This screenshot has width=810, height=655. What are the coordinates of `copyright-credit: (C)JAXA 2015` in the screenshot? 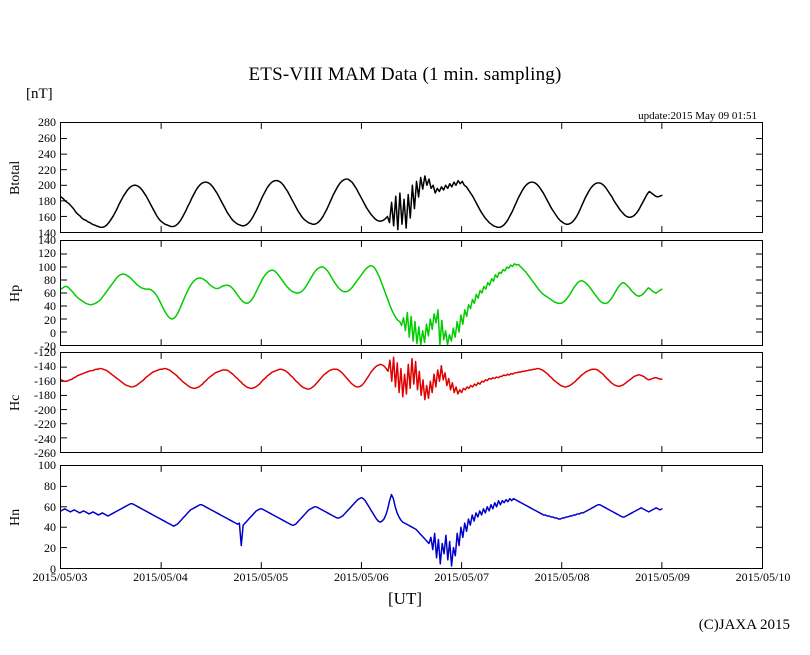 It's located at (744, 625).